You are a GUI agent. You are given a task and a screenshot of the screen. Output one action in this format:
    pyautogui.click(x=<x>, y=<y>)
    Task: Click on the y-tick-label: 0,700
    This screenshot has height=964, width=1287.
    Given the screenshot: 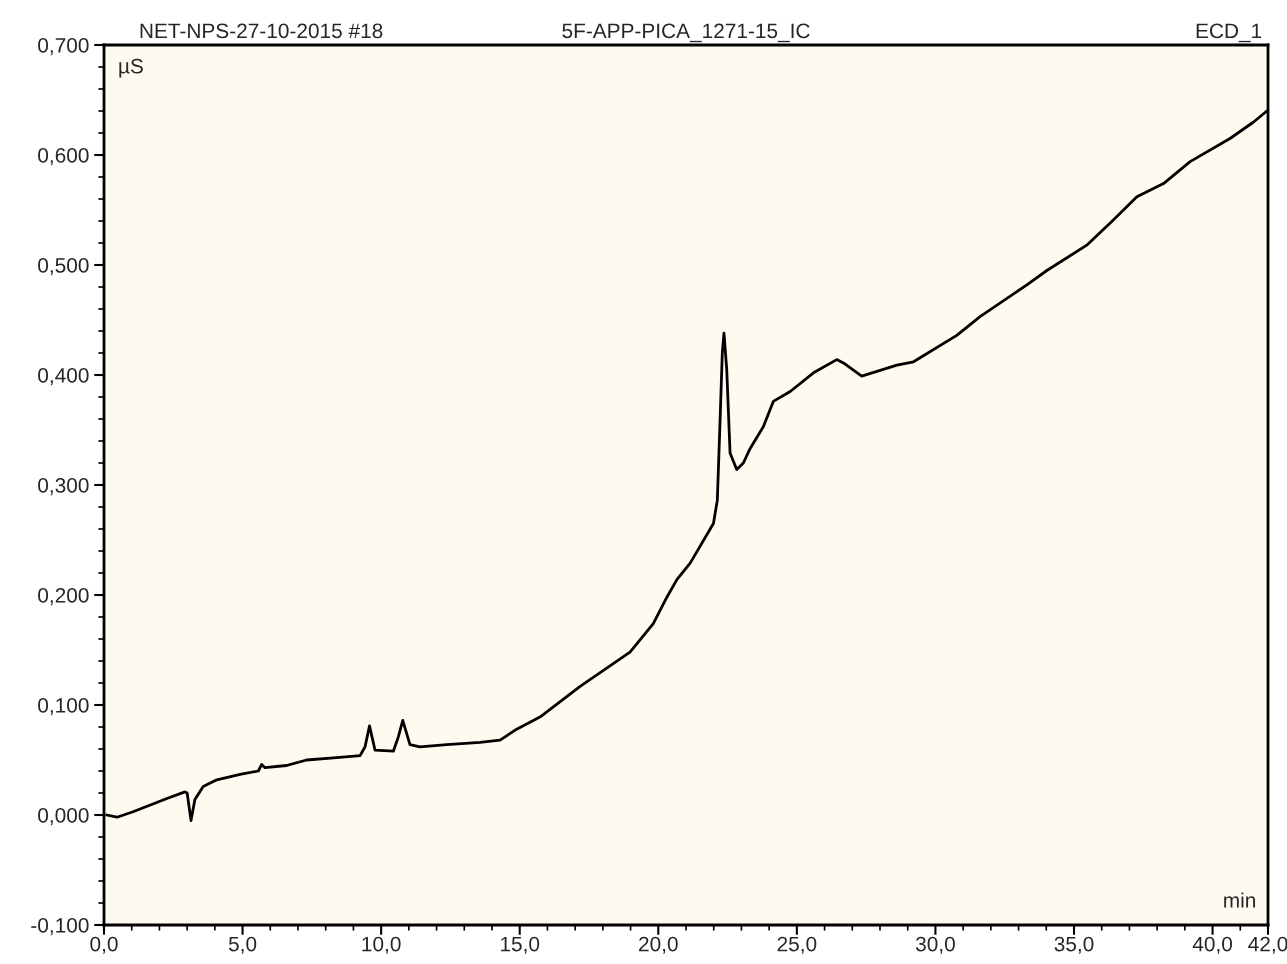 What is the action you would take?
    pyautogui.click(x=63, y=47)
    